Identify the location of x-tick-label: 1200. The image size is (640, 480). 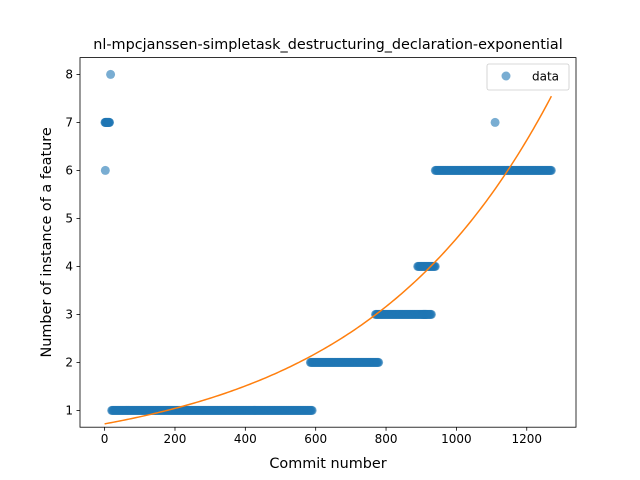
(526, 439).